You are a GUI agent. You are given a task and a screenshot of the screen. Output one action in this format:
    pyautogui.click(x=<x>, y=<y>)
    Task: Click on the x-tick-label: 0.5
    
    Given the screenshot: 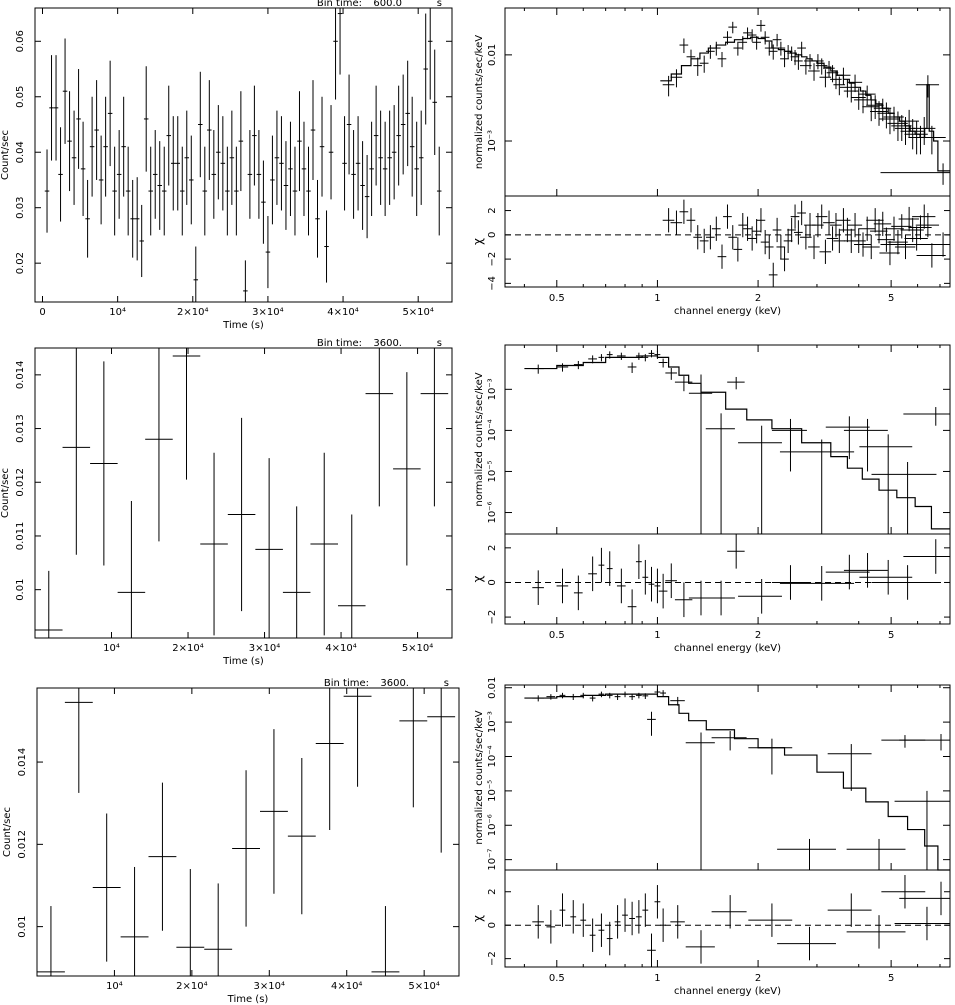 What is the action you would take?
    pyautogui.click(x=557, y=635)
    